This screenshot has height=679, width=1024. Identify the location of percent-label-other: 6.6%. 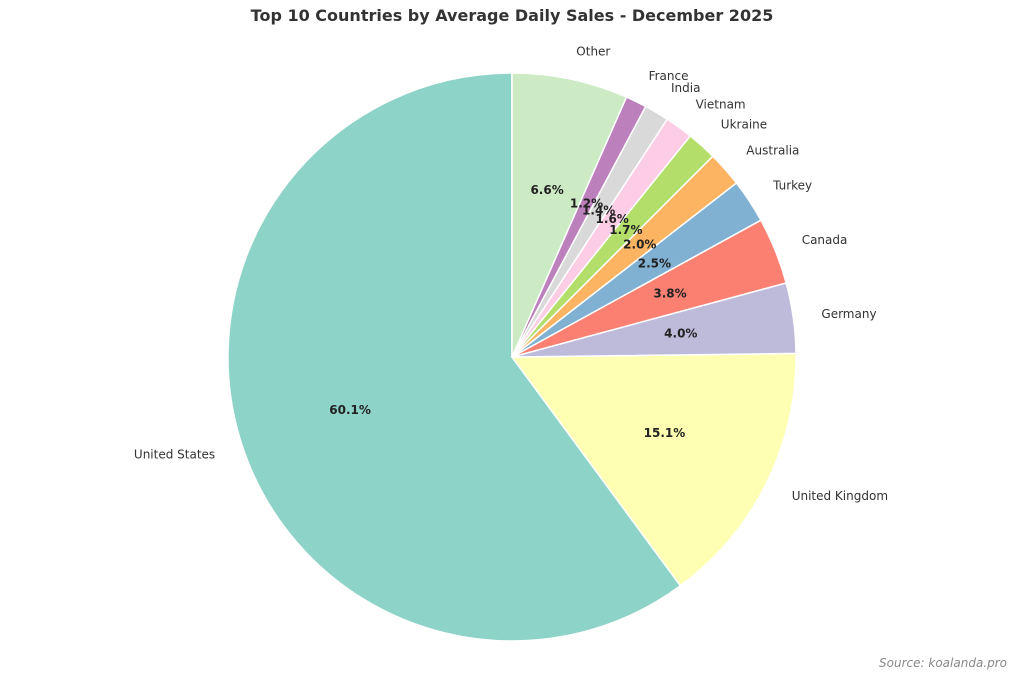
(546, 190).